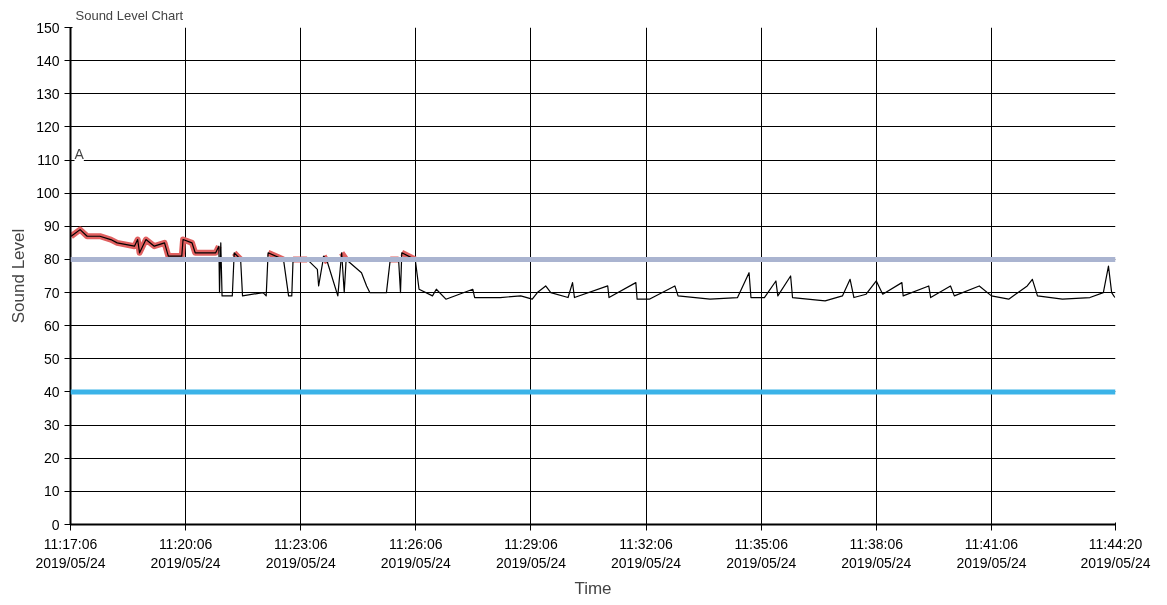  Describe the element at coordinates (1115, 553) in the screenshot. I see `x-tick-label: 11:44:20 2019/05/24` at that location.